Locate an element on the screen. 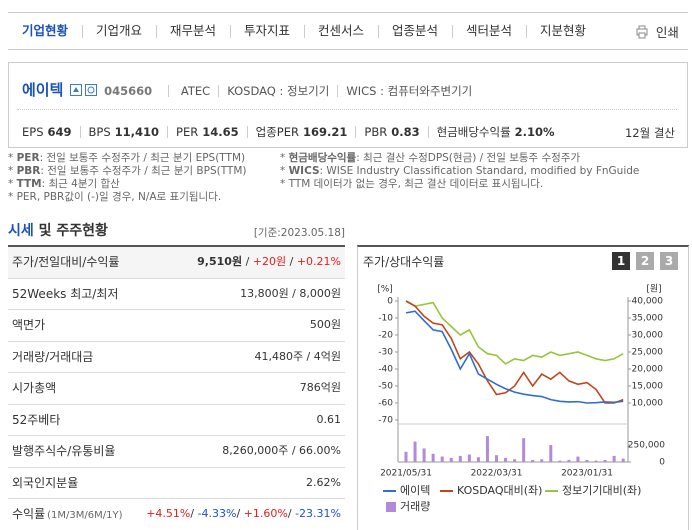 This screenshot has width=692, height=530. tab: 기업현황 is located at coordinates (44, 30).